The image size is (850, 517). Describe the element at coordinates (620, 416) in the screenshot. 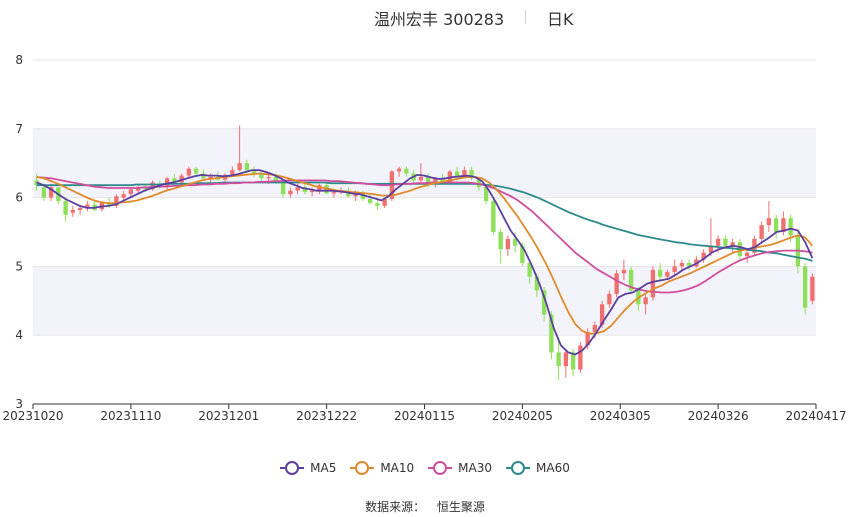

I see `x-tick-label: 20240305` at that location.